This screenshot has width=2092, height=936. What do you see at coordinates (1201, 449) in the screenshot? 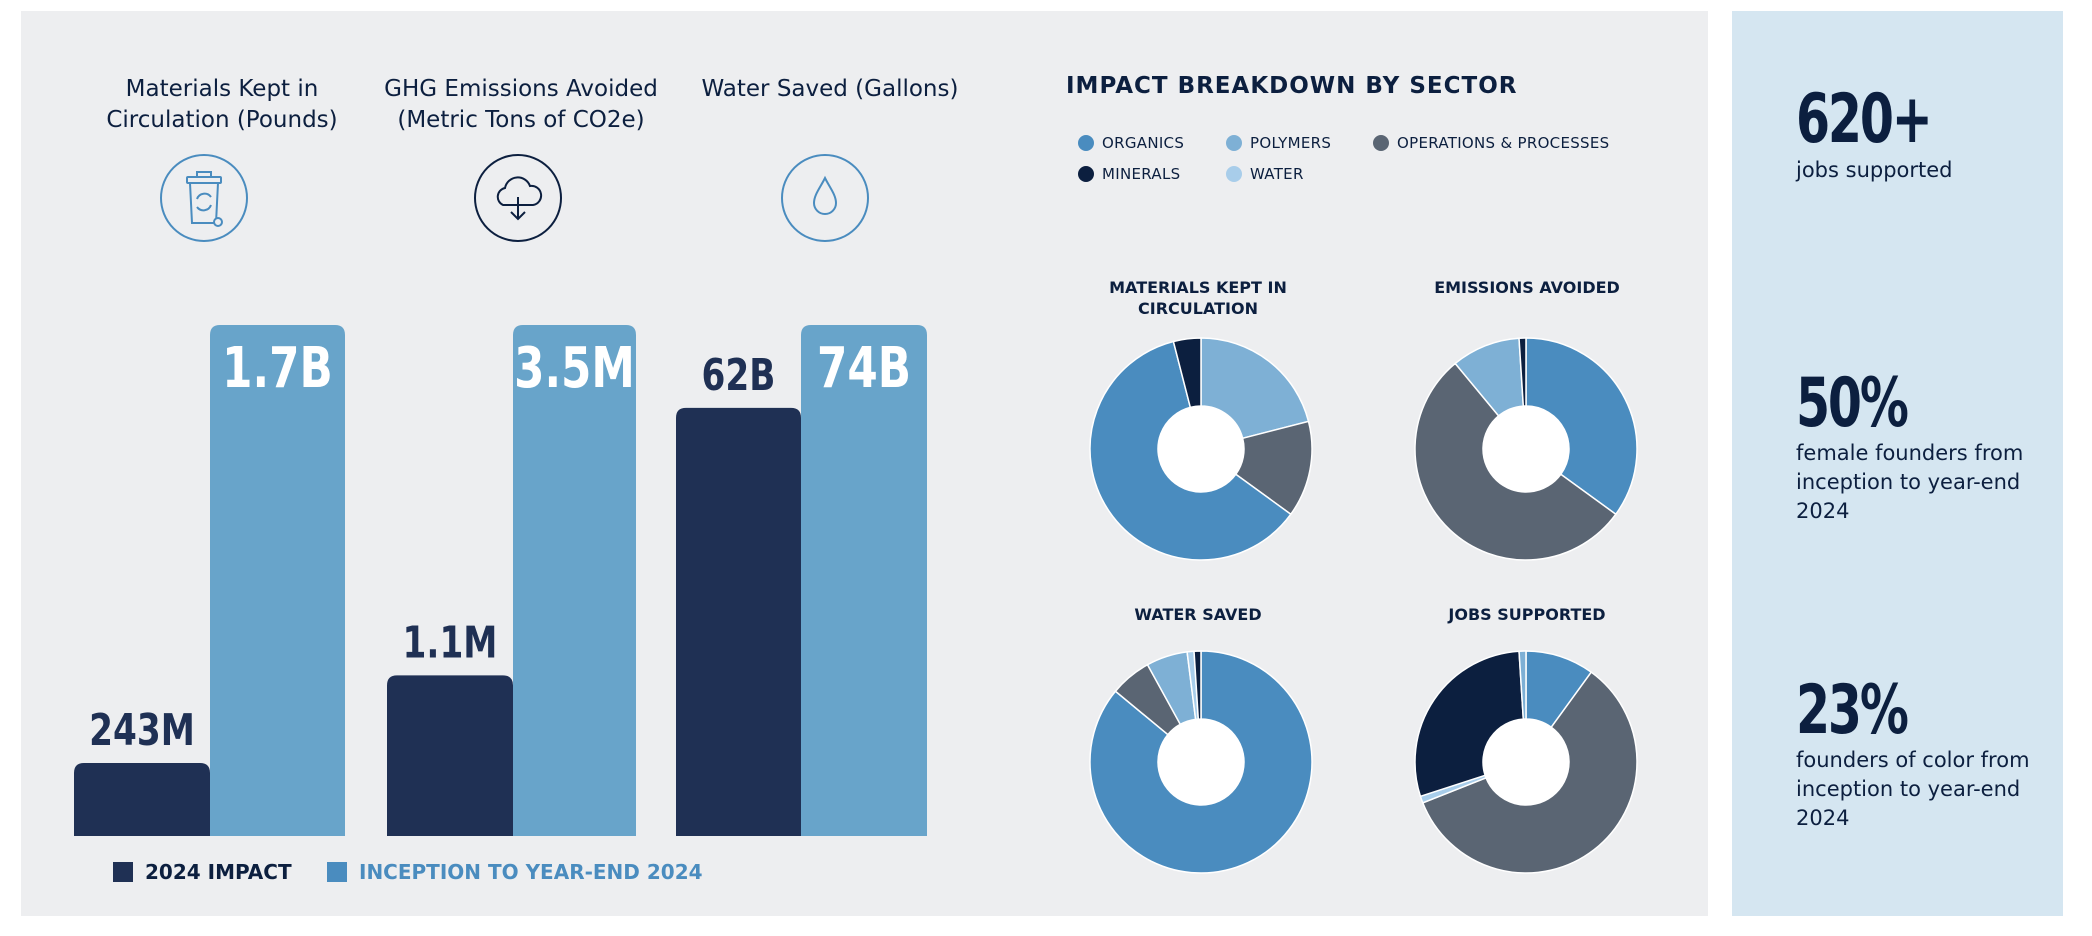
I see `donut-hole-materials` at bounding box center [1201, 449].